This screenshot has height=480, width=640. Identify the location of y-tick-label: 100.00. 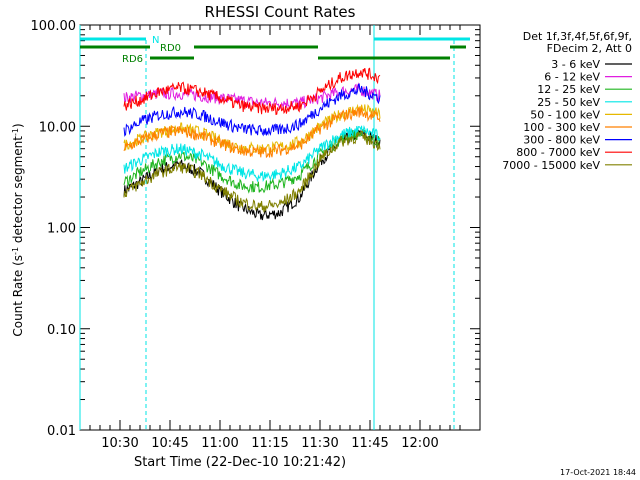
(54, 26).